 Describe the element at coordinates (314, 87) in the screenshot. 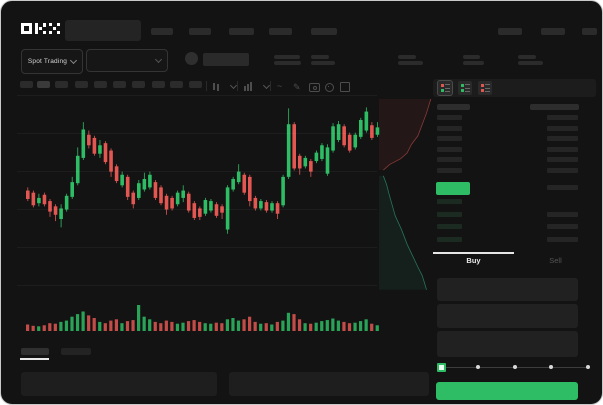

I see `camera-icon` at that location.